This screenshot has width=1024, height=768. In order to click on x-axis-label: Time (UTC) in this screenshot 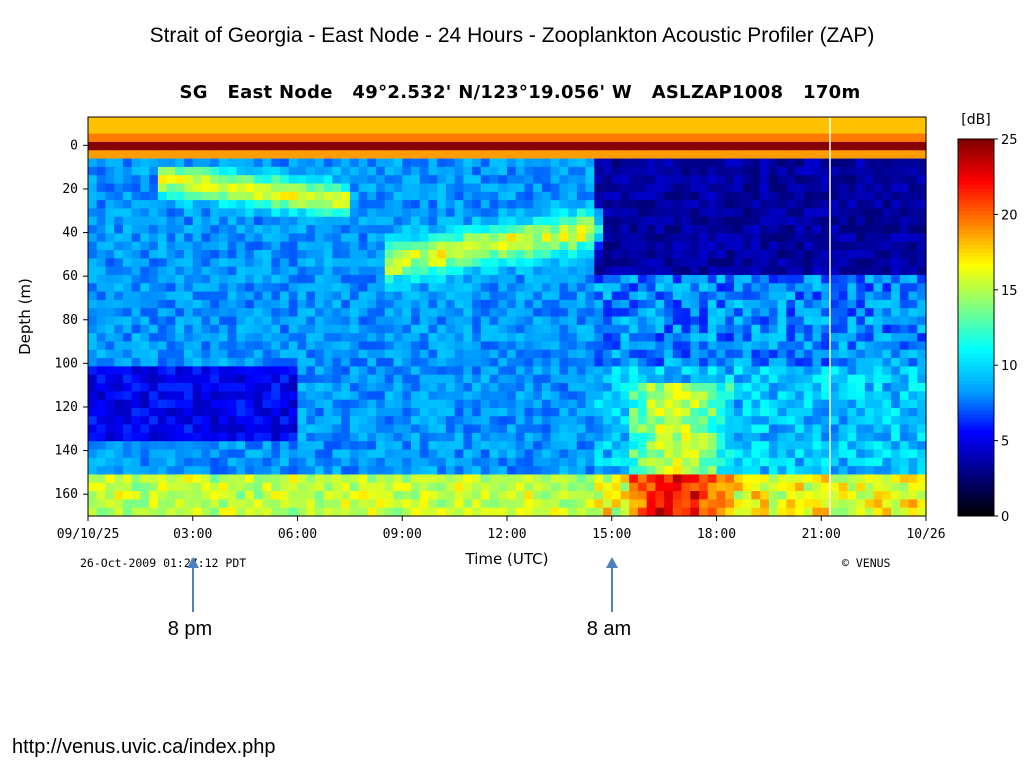, I will do `click(507, 559)`.